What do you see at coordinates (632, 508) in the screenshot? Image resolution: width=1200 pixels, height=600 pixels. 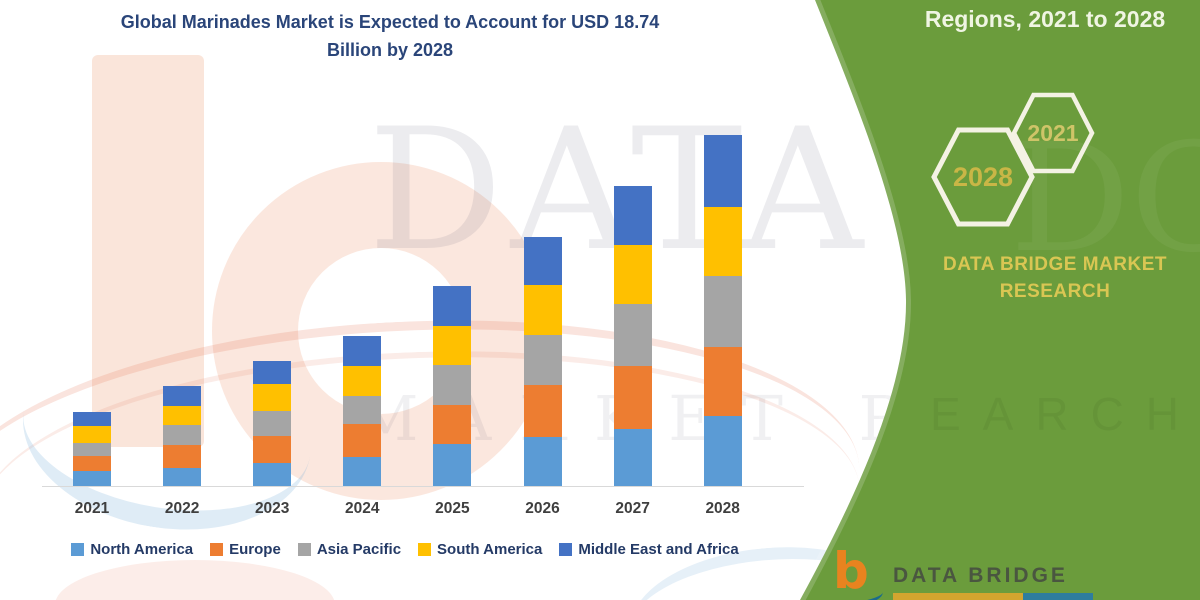 I see `x-axis-label: 2027` at bounding box center [632, 508].